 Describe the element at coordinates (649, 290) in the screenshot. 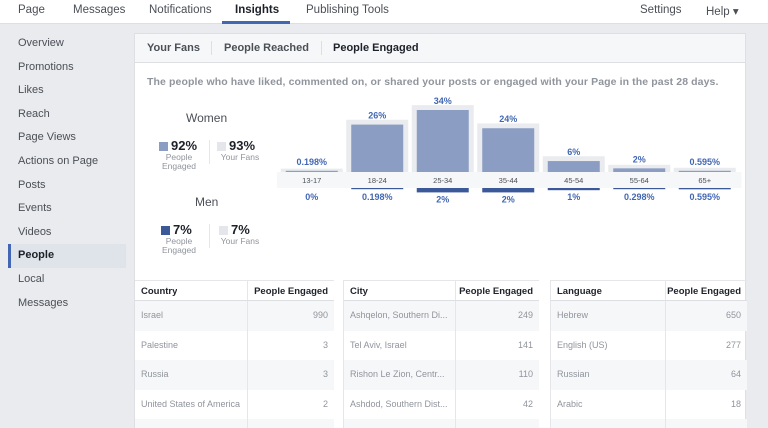

I see `table-header: Language People Engaged` at that location.